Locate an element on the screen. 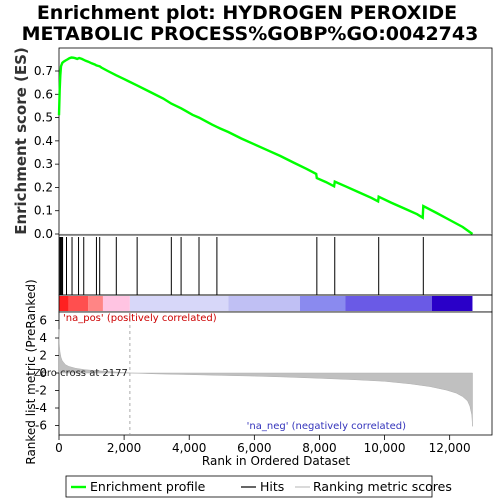  heat-bands is located at coordinates (266, 303).